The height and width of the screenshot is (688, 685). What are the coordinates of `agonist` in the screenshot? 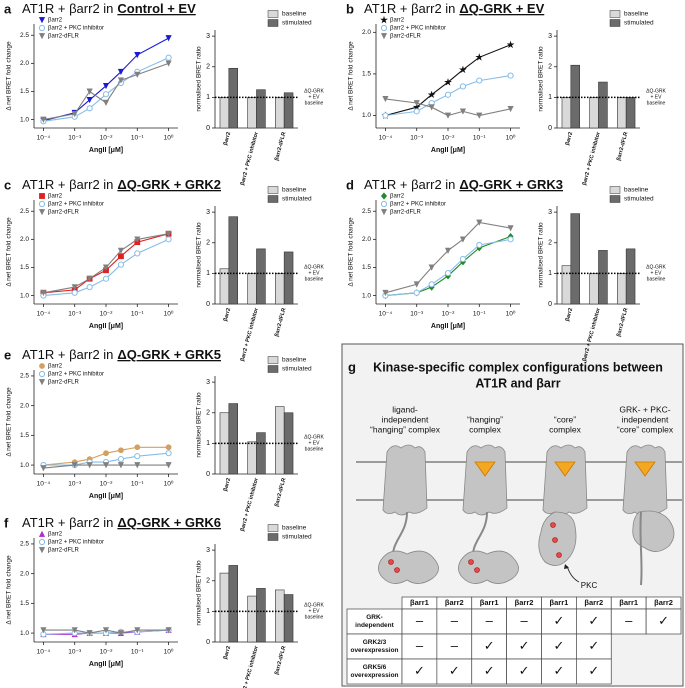 It's located at (645, 469).